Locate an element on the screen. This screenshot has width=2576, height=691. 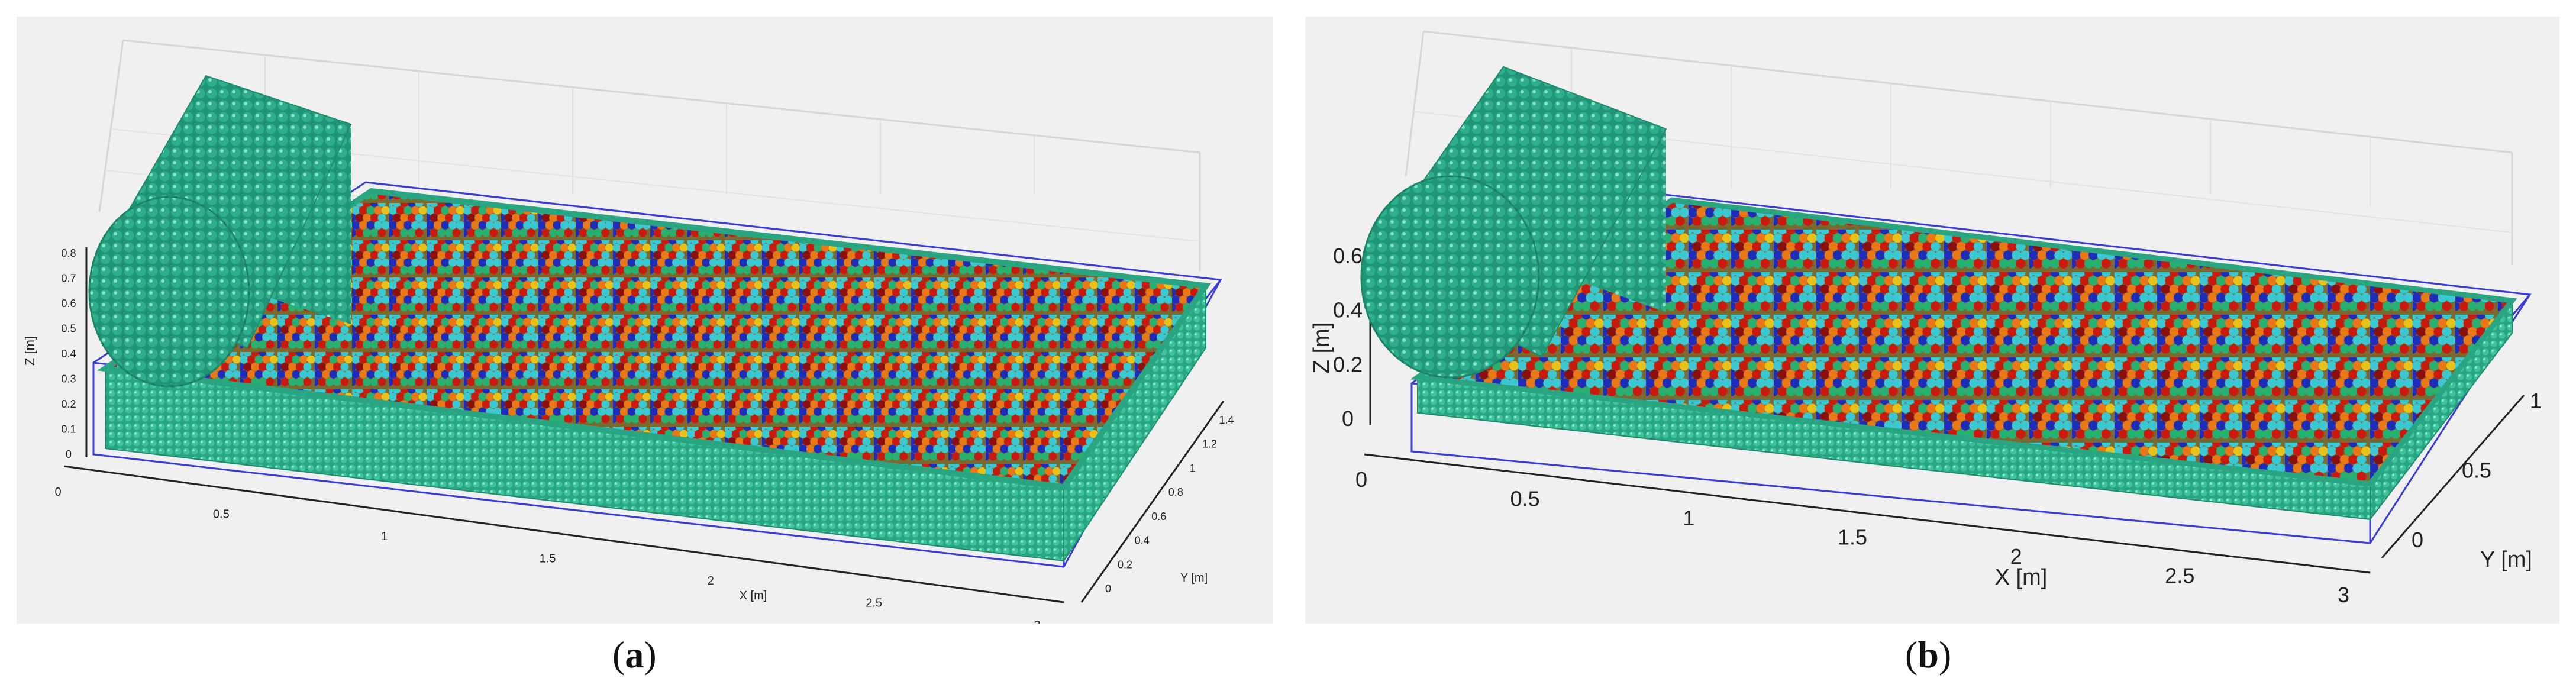
caption-b: (b) is located at coordinates (1928, 655).